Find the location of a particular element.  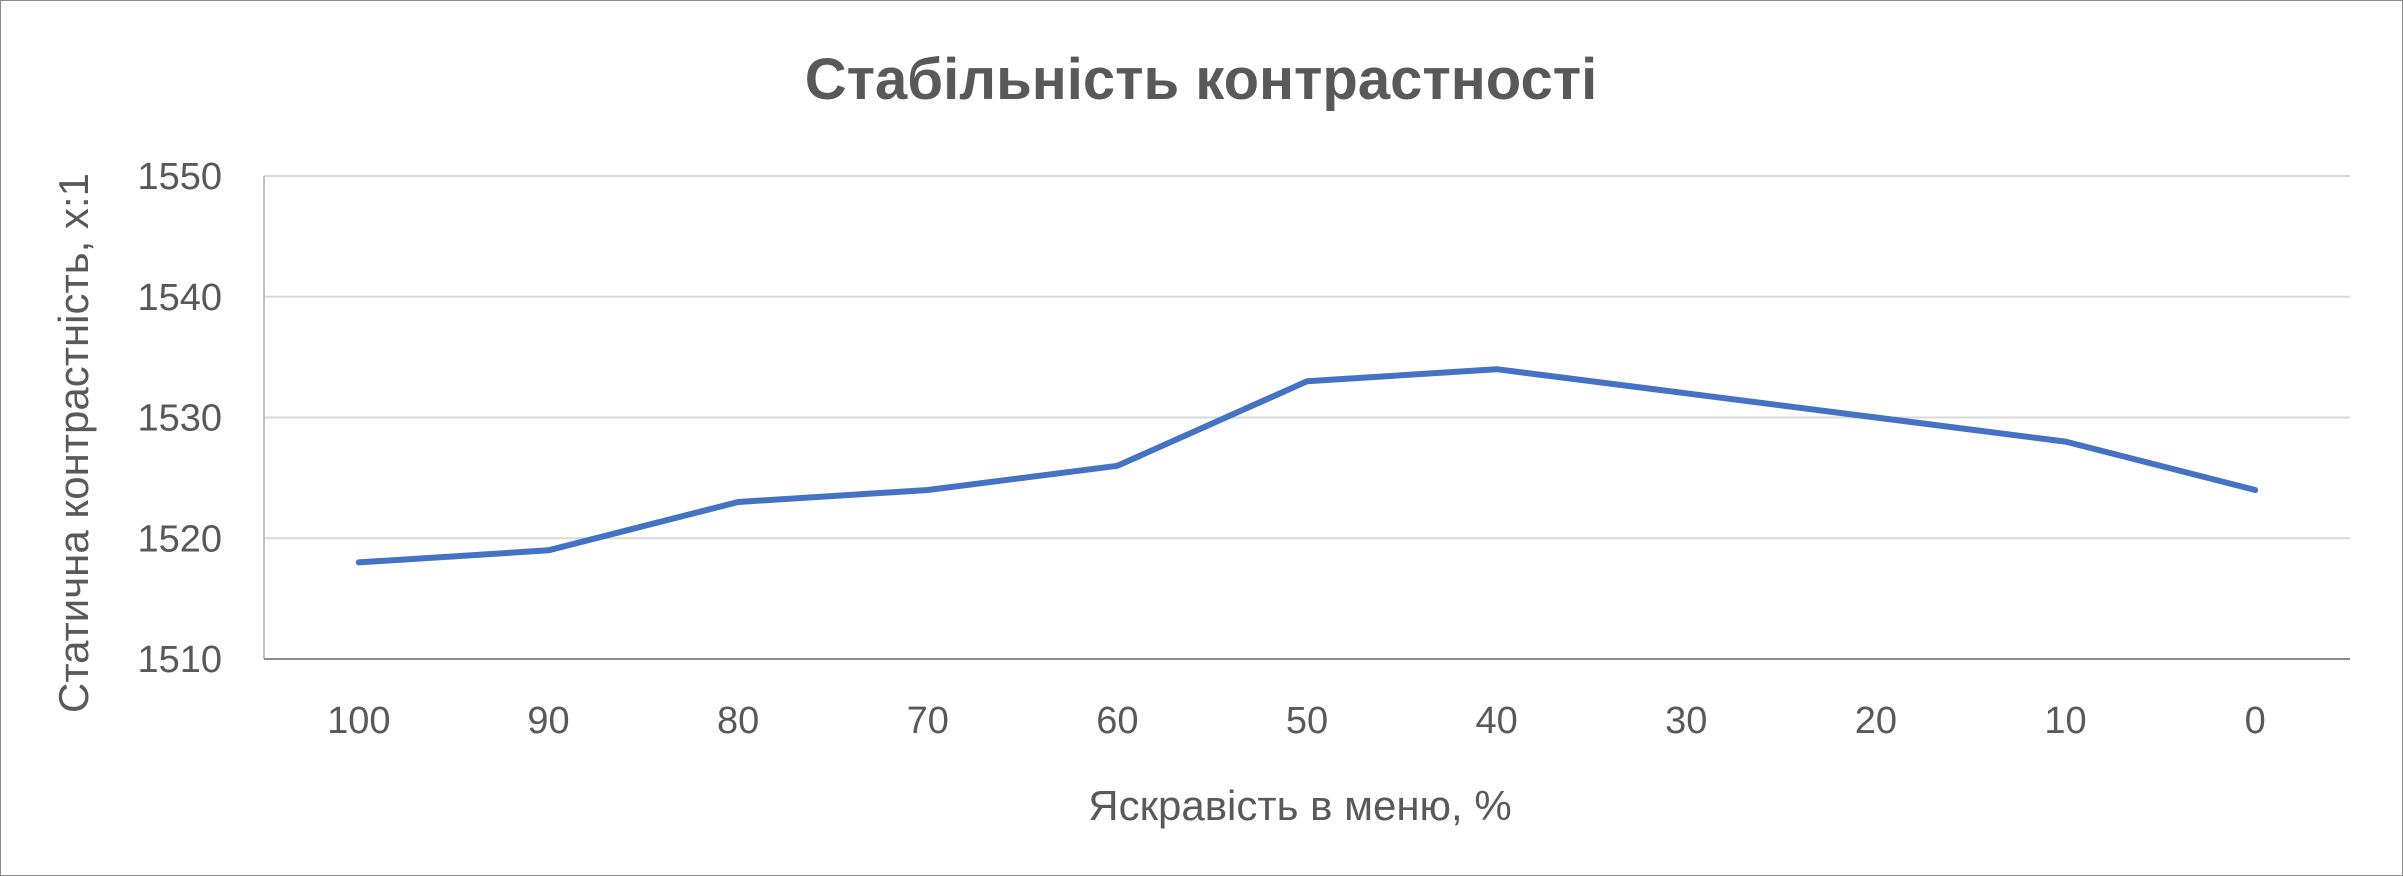

y-axis-tick-labels: 1510 1520 1530 1540 1550 is located at coordinates (179, 418).